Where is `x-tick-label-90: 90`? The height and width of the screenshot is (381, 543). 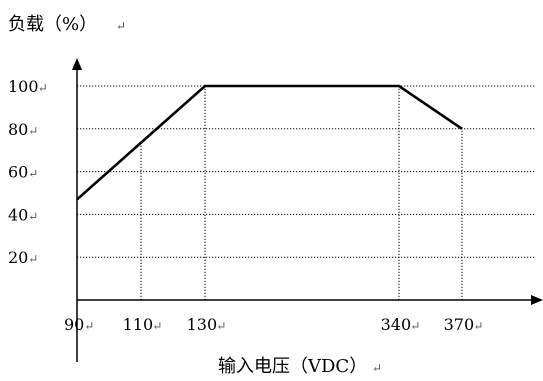
x-tick-label-90: 90 is located at coordinates (74, 324).